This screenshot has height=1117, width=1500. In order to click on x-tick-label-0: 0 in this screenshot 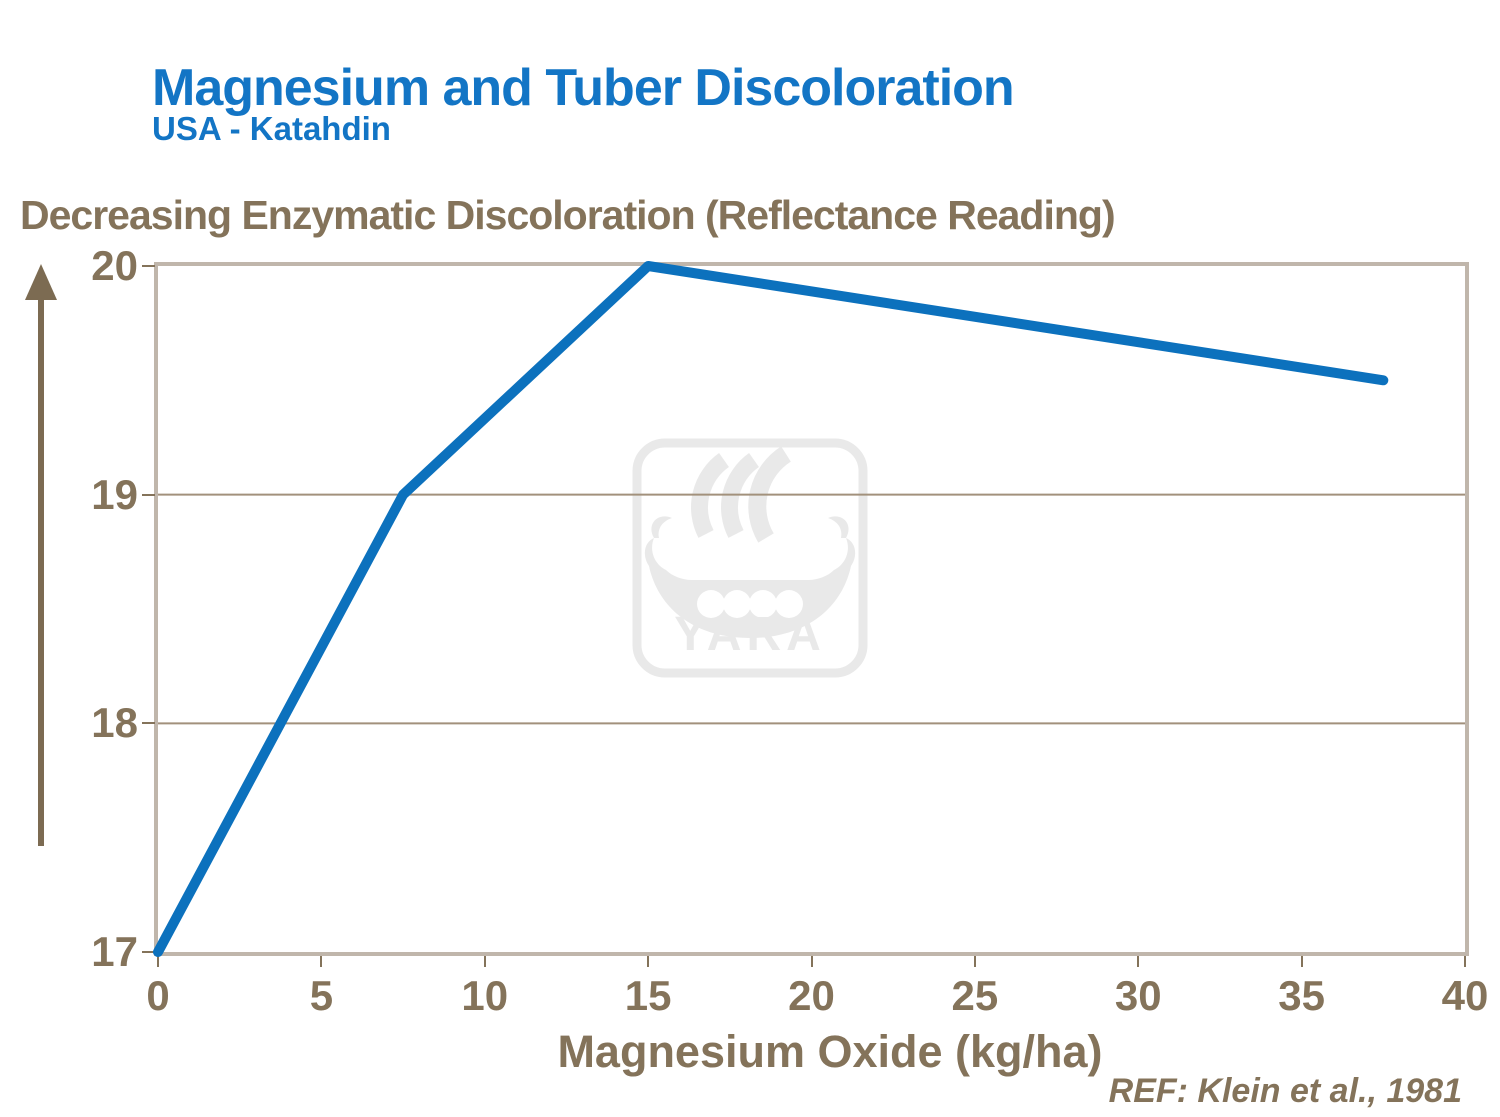, I will do `click(158, 995)`.